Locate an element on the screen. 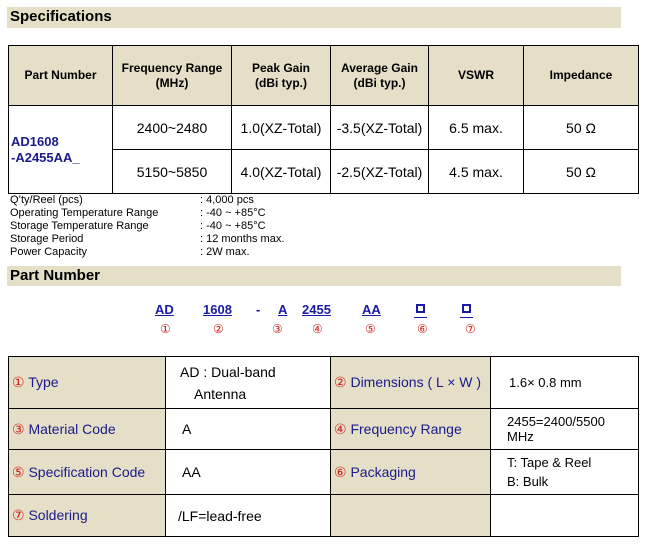  header-part-number: Part Number is located at coordinates (60, 75).